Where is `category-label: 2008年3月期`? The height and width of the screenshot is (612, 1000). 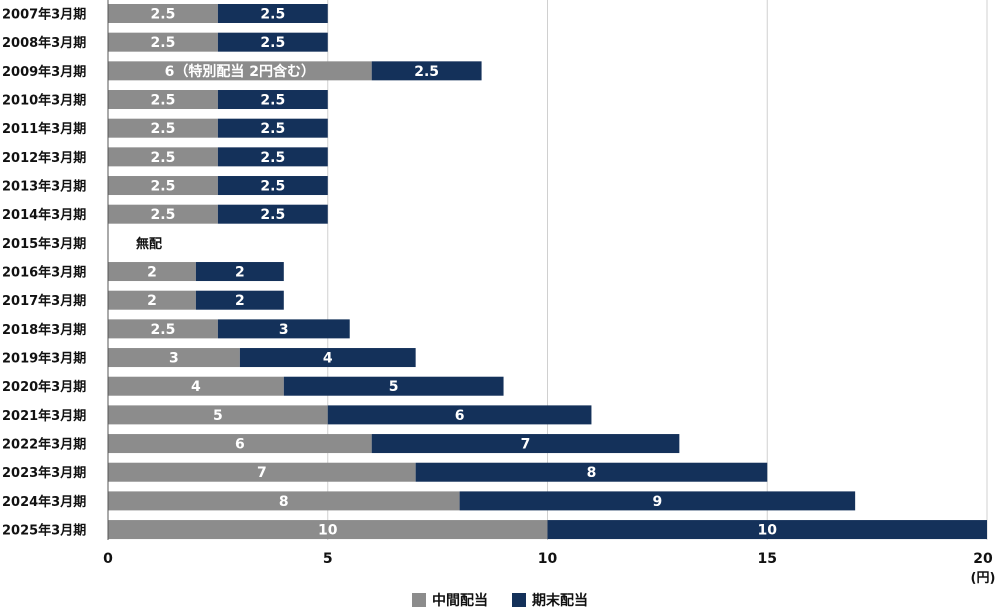 category-label: 2008年3月期 is located at coordinates (44, 43).